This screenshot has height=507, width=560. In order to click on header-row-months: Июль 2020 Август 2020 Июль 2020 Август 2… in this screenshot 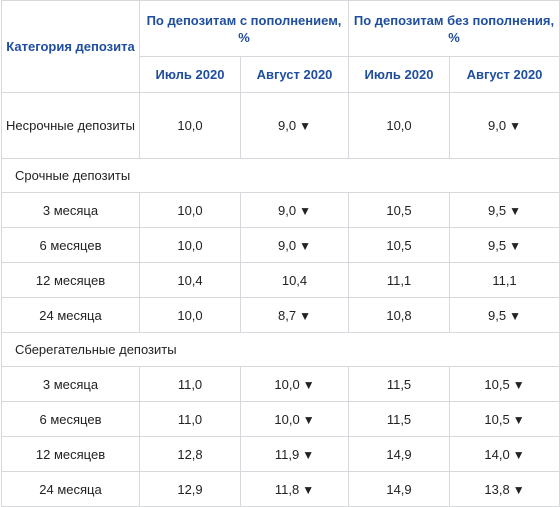, I will do `click(281, 74)`.